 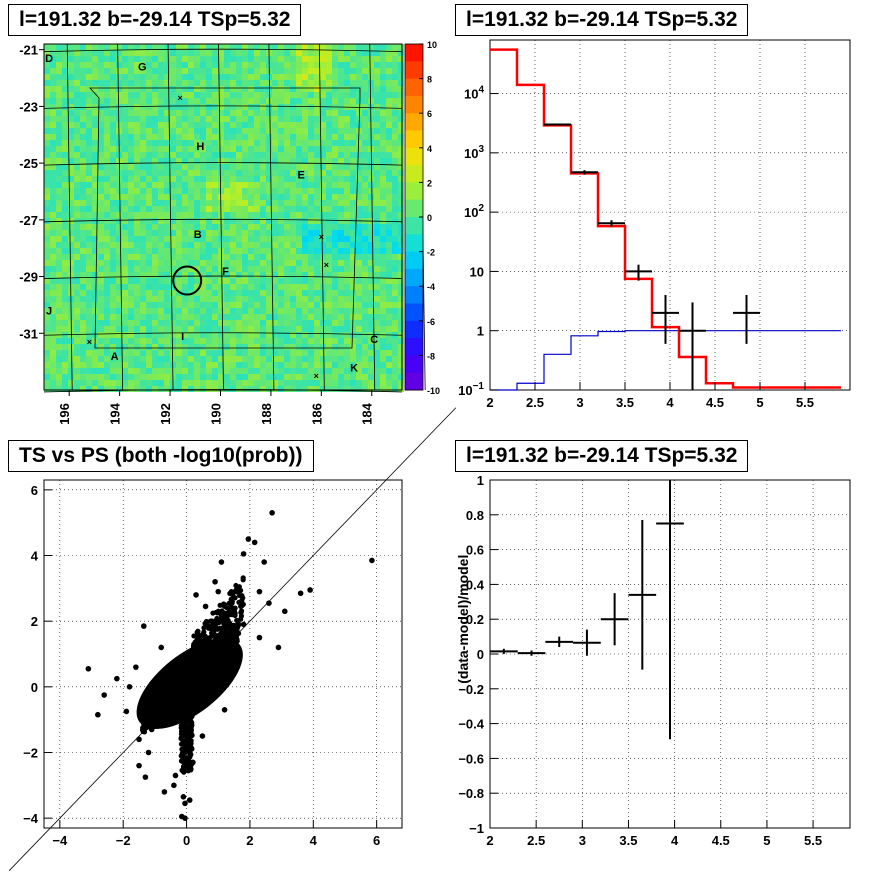 What do you see at coordinates (429, 149) in the screenshot?
I see `colorbar-tick-label: 4` at bounding box center [429, 149].